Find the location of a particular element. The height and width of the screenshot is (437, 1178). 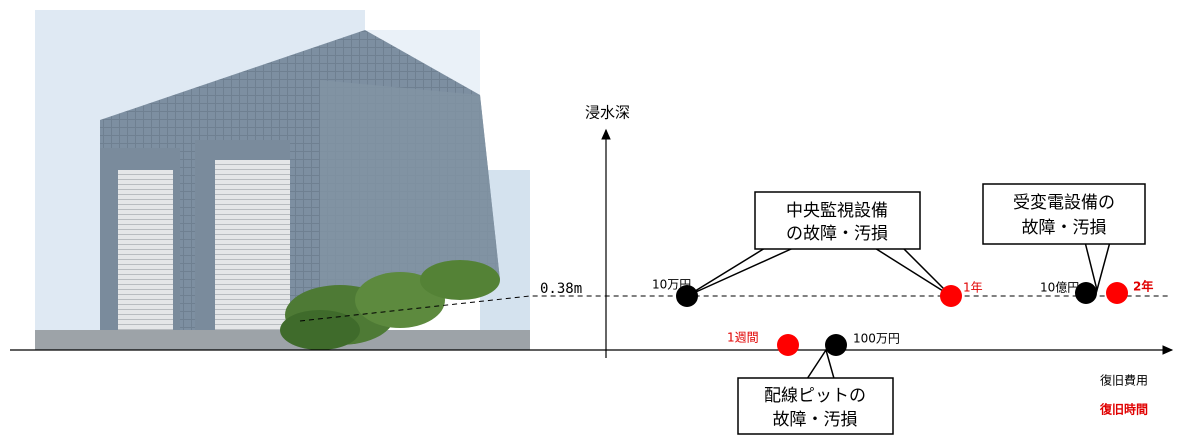

point-label: 1週間 is located at coordinates (743, 338).